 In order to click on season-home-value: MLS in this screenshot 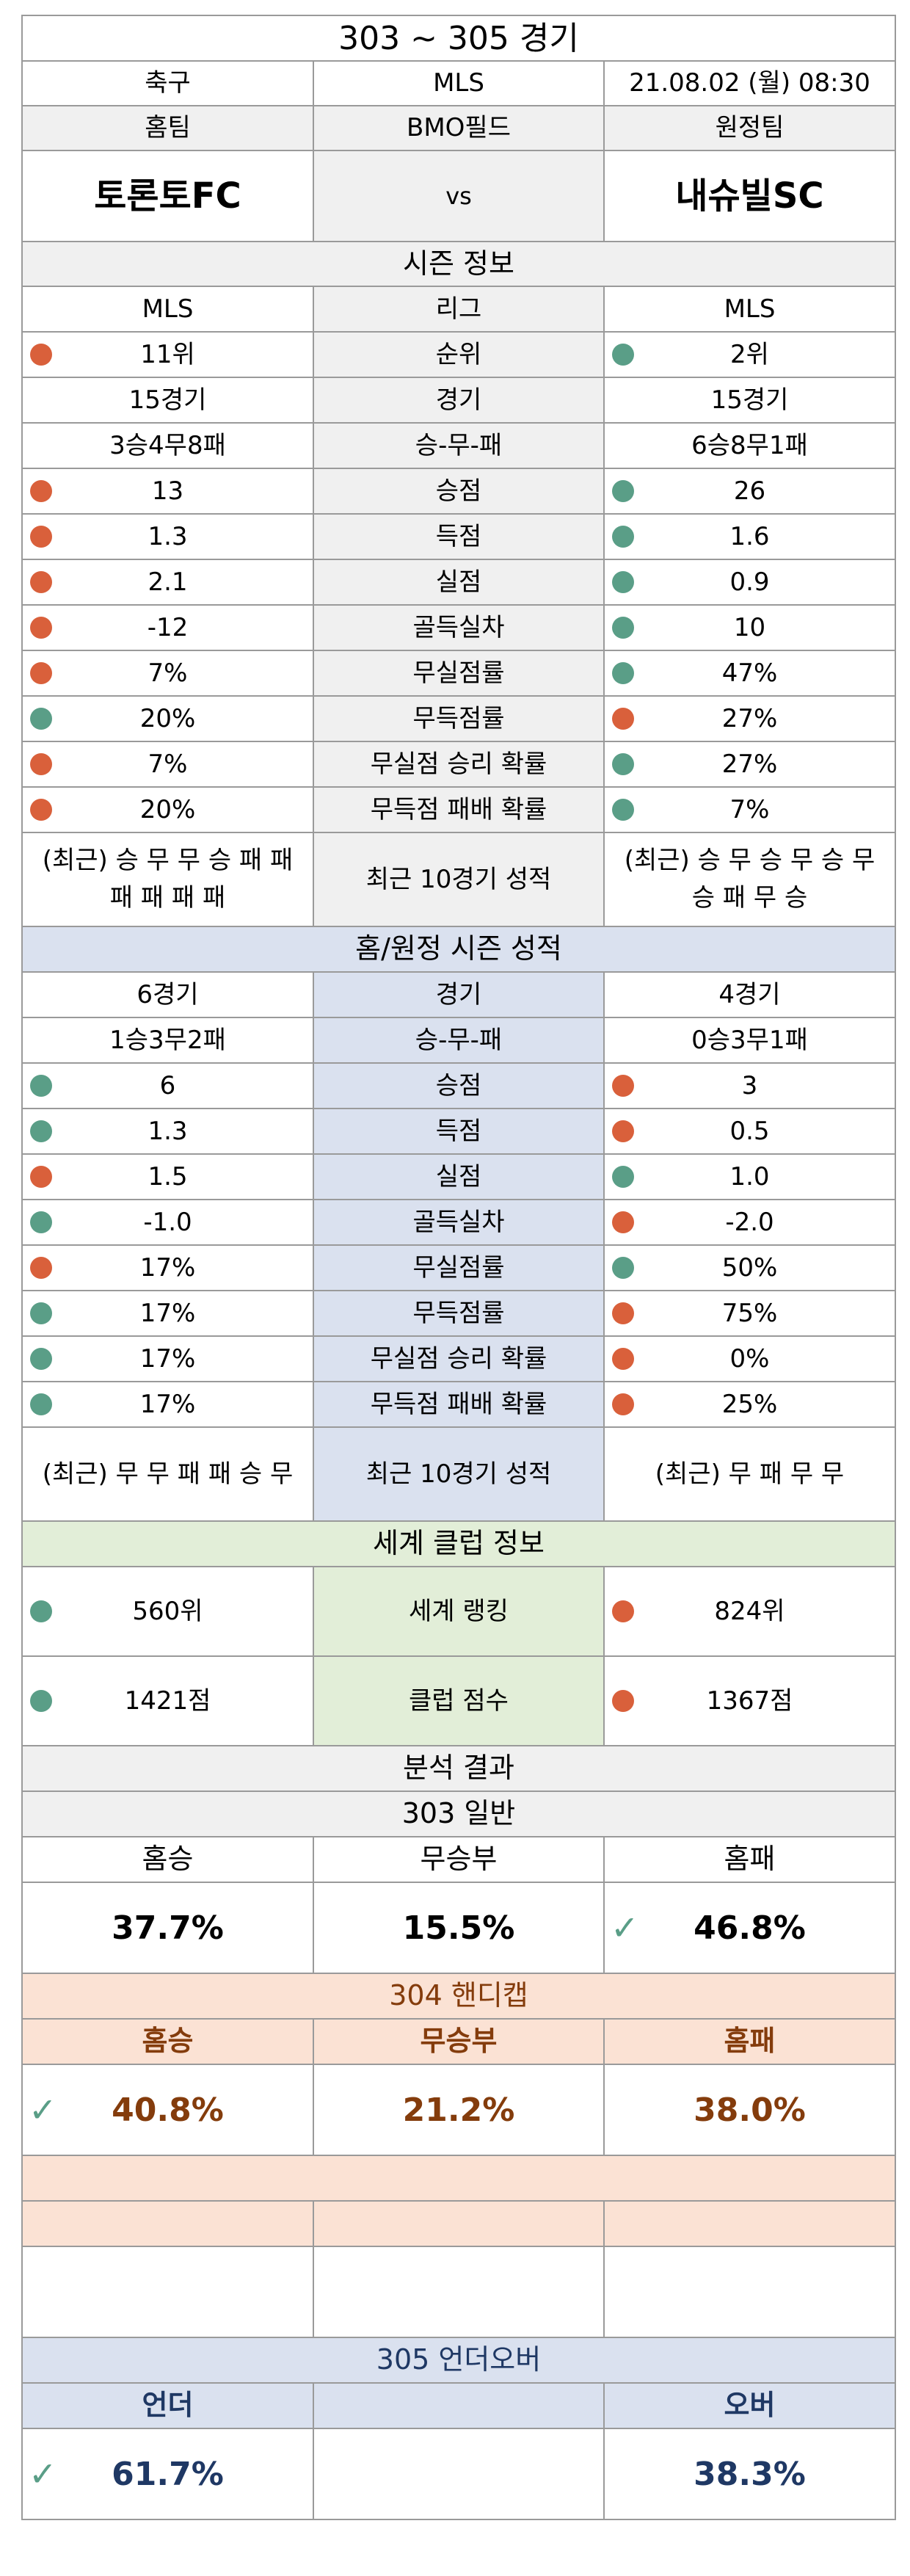, I will do `click(167, 309)`.